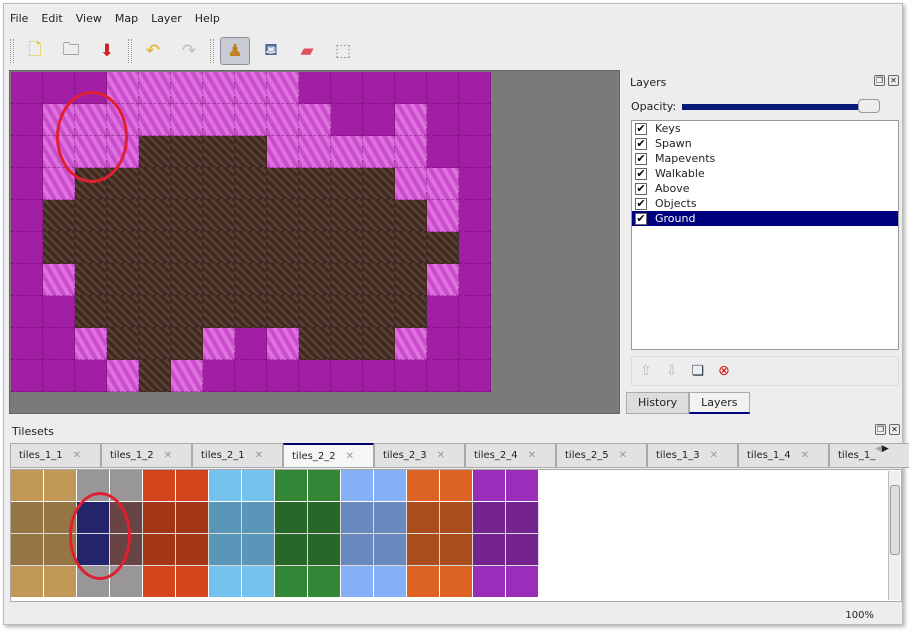  What do you see at coordinates (783, 455) in the screenshot?
I see `tileset-tab: tiles_1_4 ✕` at bounding box center [783, 455].